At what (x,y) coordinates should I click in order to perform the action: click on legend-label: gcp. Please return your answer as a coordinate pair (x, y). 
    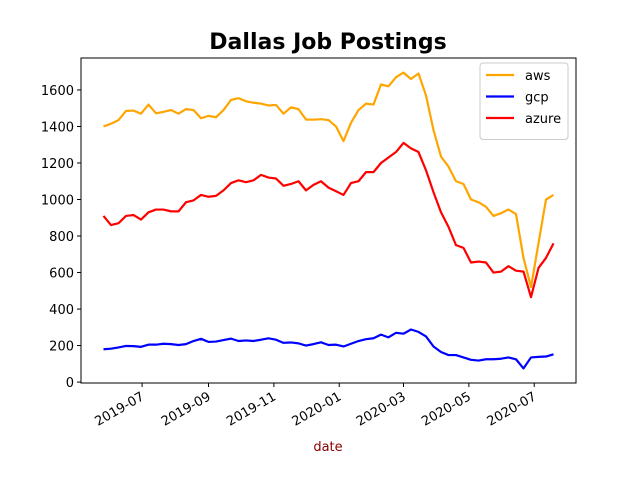
    Looking at the image, I should click on (537, 98).